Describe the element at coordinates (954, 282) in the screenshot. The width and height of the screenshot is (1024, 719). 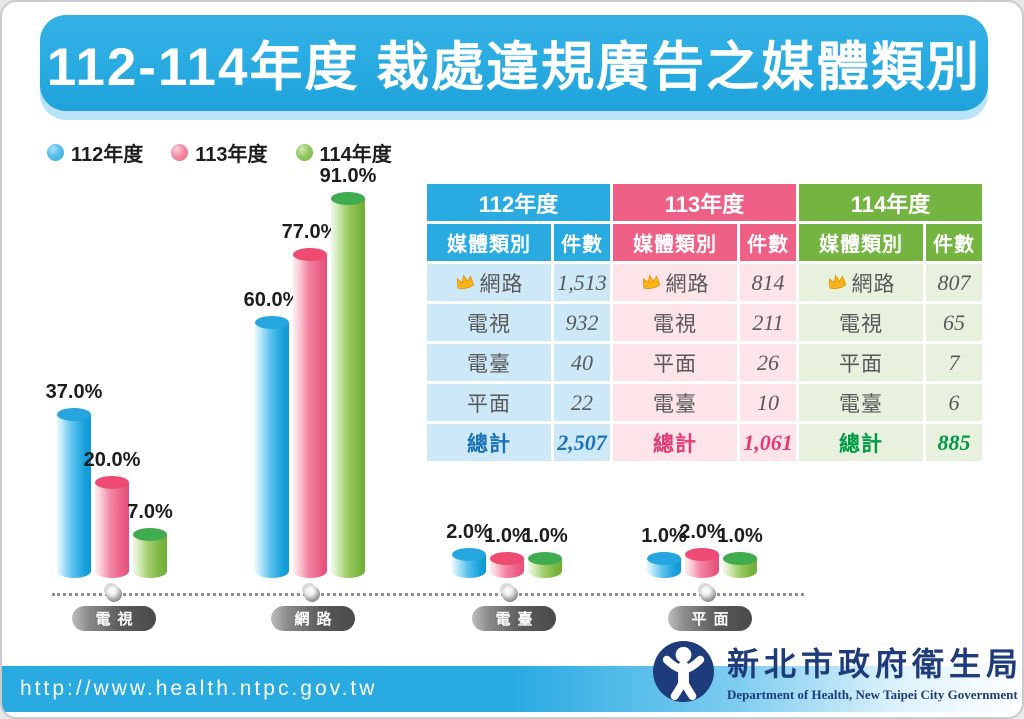
I see `table-cell-count: 807` at that location.